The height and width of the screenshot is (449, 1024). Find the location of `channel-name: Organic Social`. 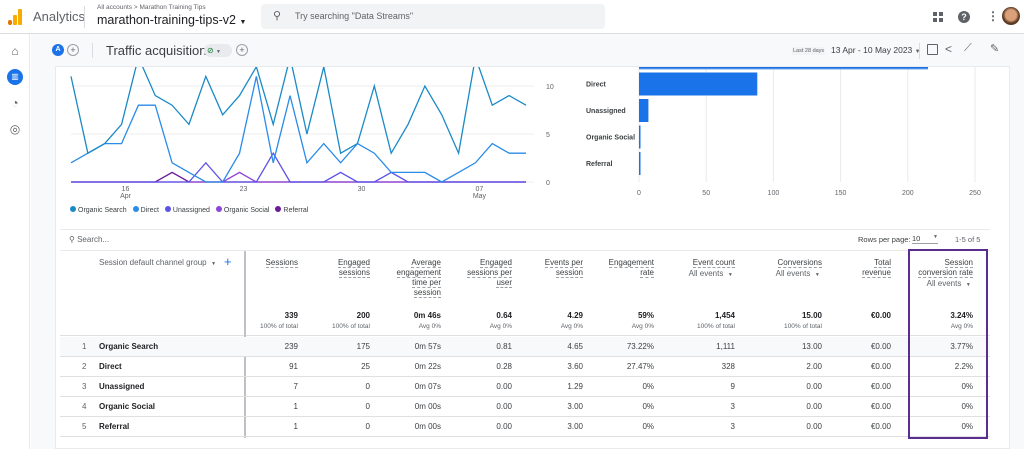

channel-name: Organic Social is located at coordinates (127, 406).